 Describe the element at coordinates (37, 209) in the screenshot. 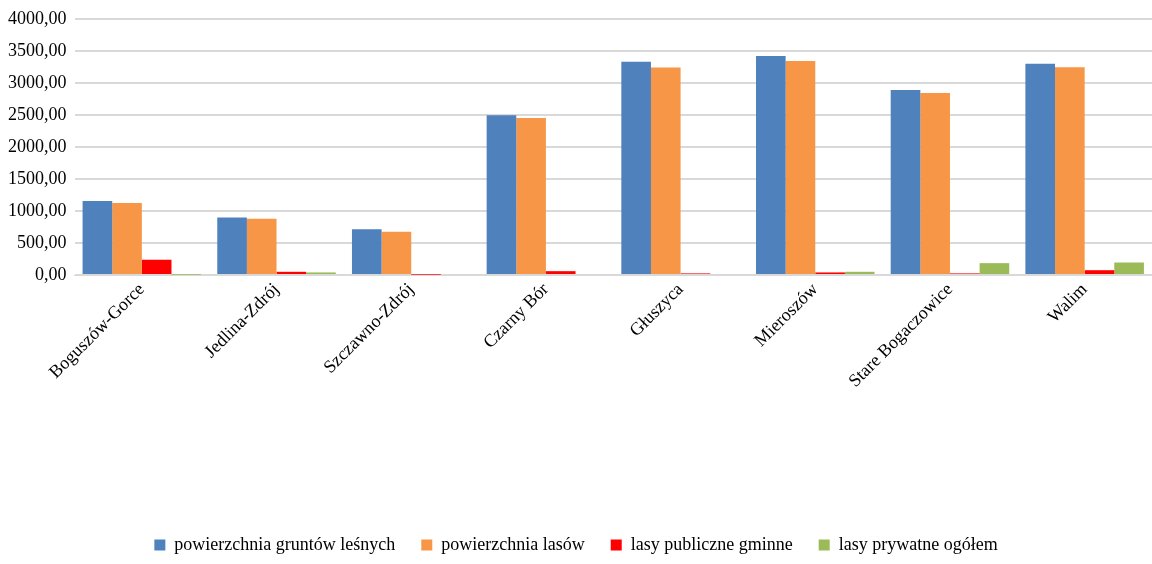

I see `y-tick-label: 1000,00` at that location.